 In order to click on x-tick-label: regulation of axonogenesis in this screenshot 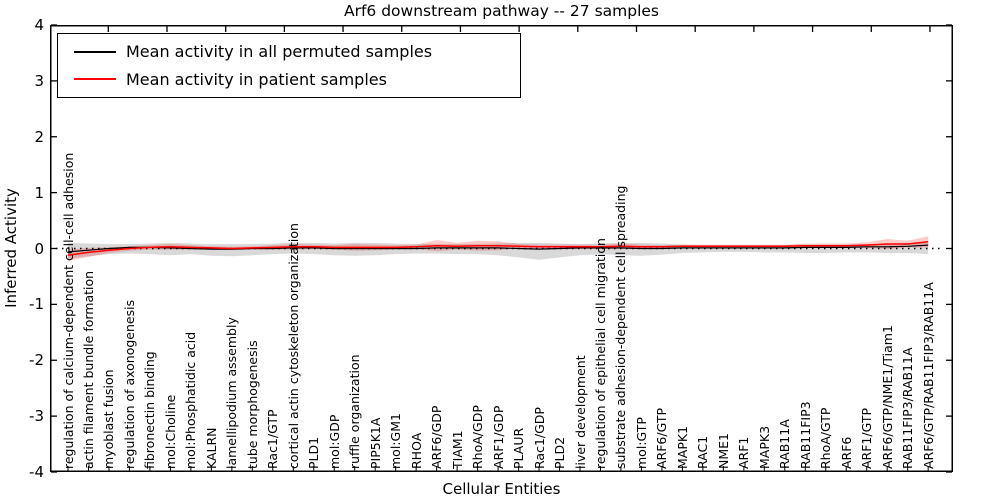, I will do `click(129, 384)`.